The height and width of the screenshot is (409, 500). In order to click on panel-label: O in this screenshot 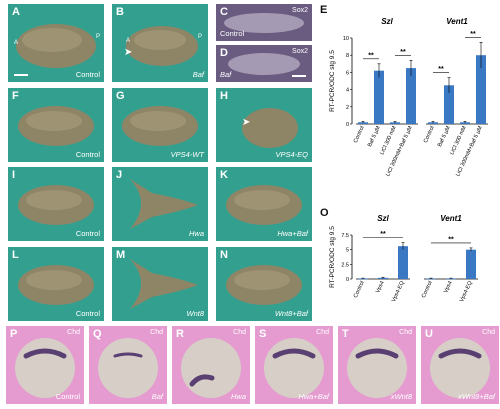, I will do `click(324, 213)`.